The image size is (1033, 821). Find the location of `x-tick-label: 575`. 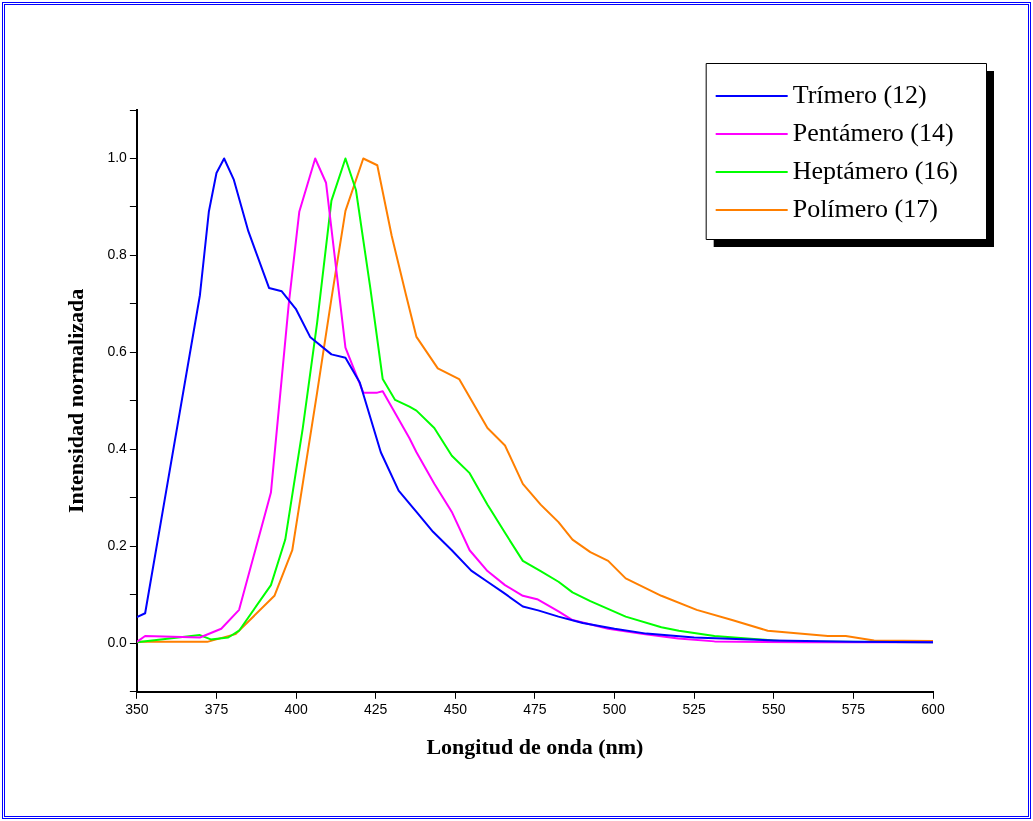

x-tick-label: 575 is located at coordinates (853, 709).